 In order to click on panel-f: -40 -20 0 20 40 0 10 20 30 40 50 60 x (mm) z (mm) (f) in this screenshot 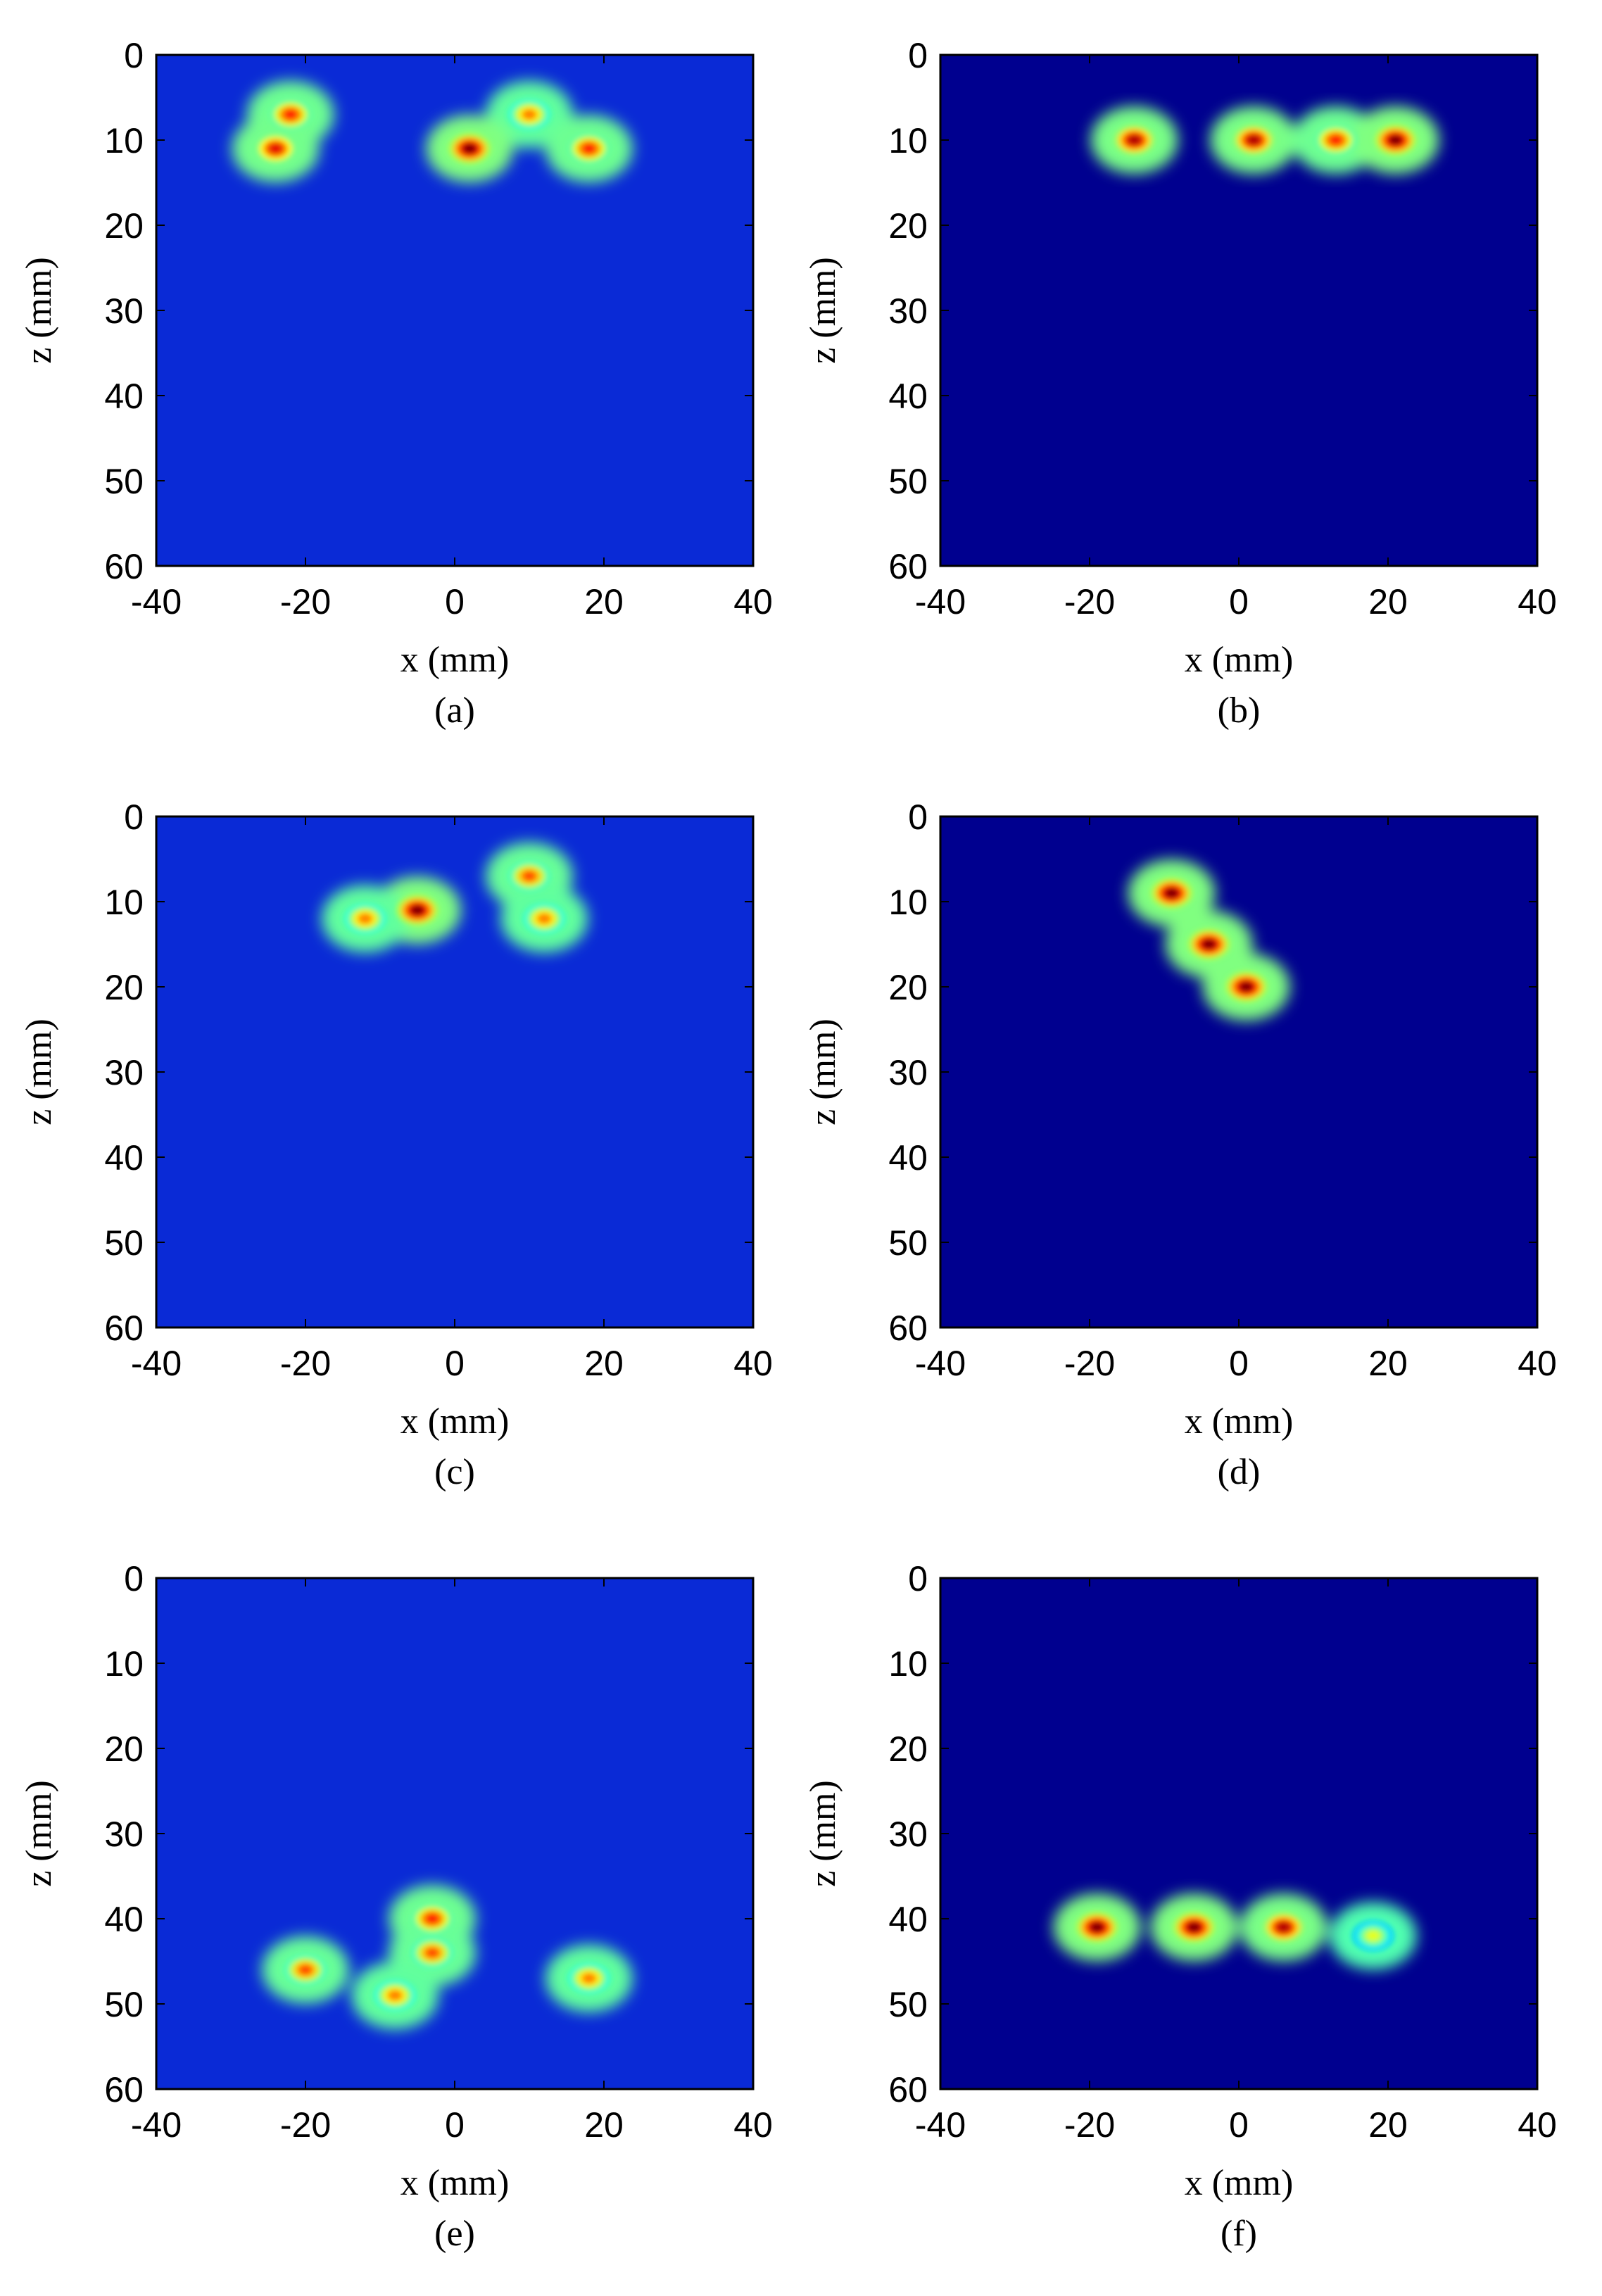, I will do `click(1180, 1906)`.